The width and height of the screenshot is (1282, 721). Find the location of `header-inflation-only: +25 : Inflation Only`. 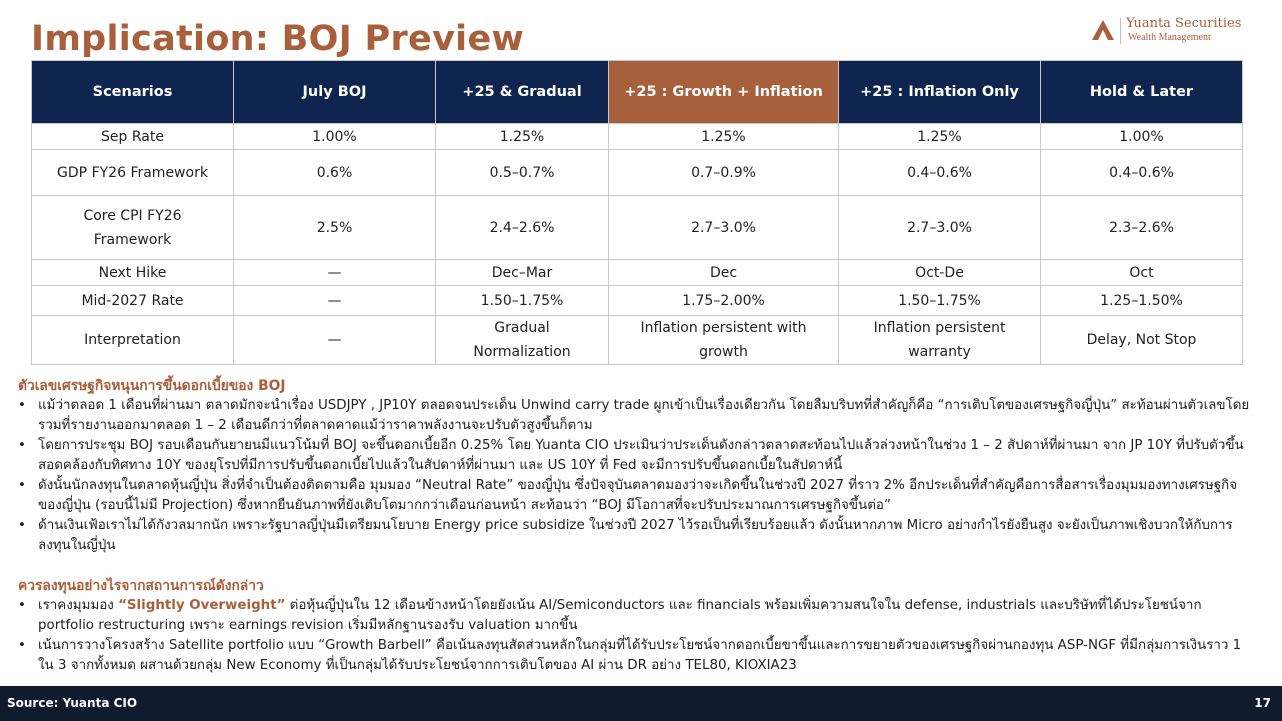

header-inflation-only: +25 : Inflation Only is located at coordinates (939, 92).